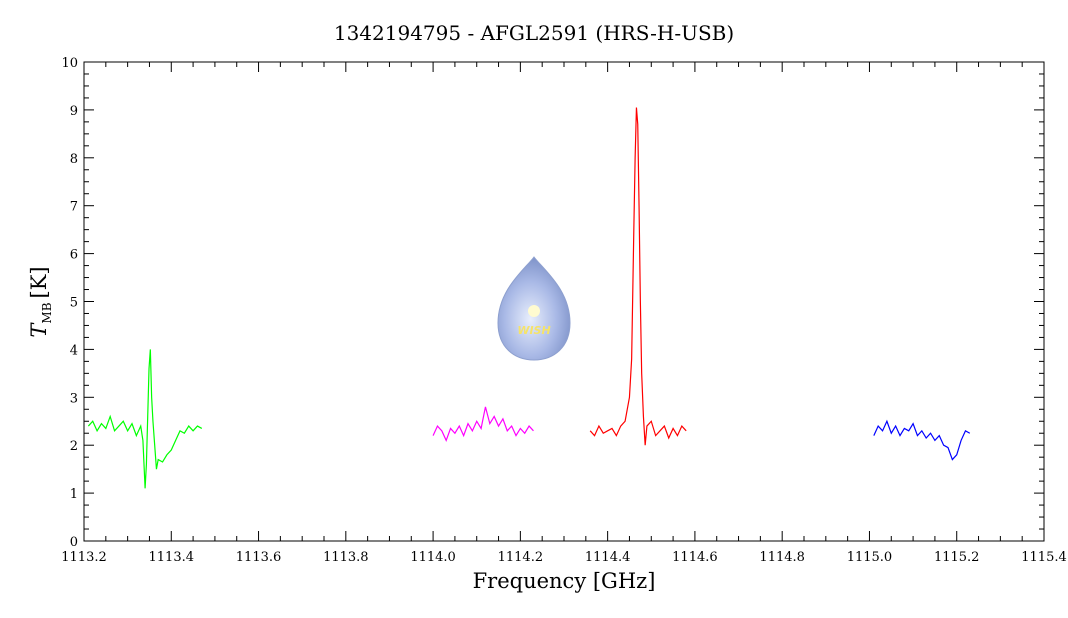 The width and height of the screenshot is (1068, 618). I want to click on y-tick-label: 5, so click(74, 303).